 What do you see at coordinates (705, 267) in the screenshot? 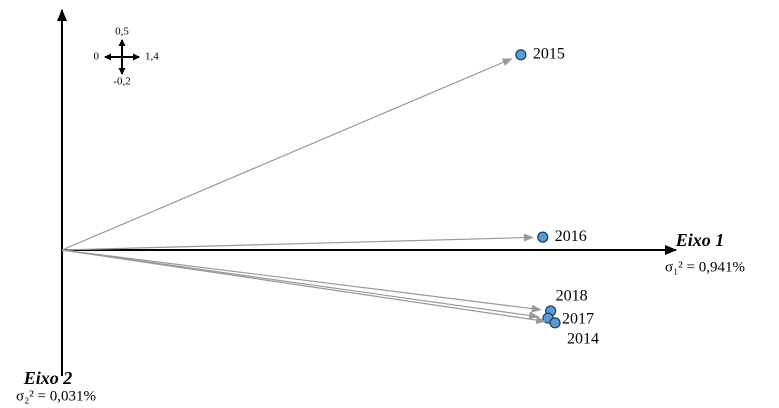
I see `x-axis-variance: σ₁² = 0,941%` at bounding box center [705, 267].